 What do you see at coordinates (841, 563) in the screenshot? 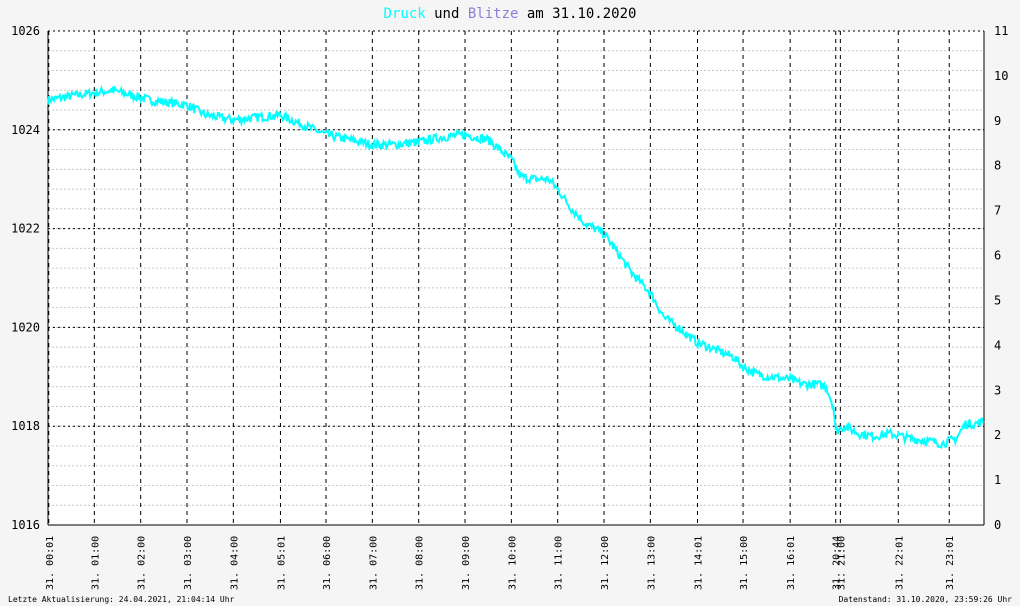
I see `x-tick-label: 31. 21:00` at bounding box center [841, 563].